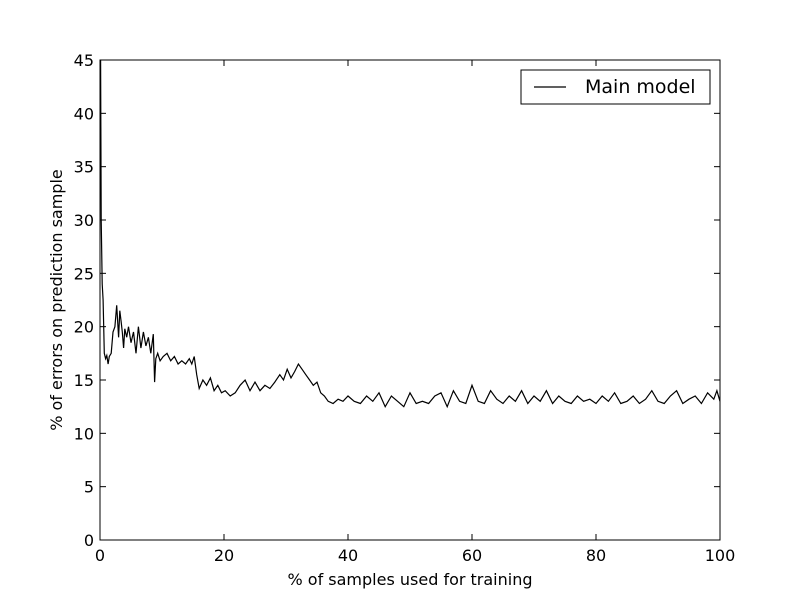 This screenshot has width=800, height=600. Describe the element at coordinates (100, 555) in the screenshot. I see `x-tick-label: 0` at that location.